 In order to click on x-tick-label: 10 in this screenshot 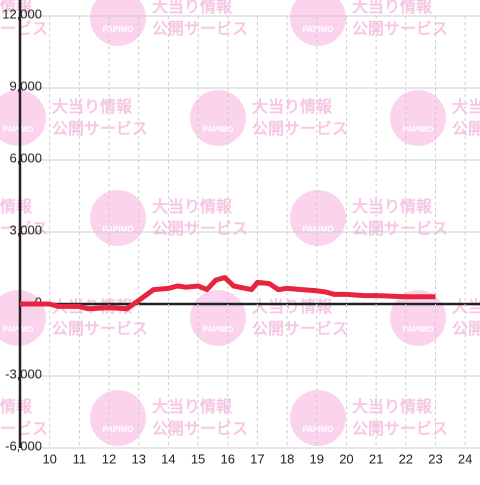, I will do `click(49, 458)`.